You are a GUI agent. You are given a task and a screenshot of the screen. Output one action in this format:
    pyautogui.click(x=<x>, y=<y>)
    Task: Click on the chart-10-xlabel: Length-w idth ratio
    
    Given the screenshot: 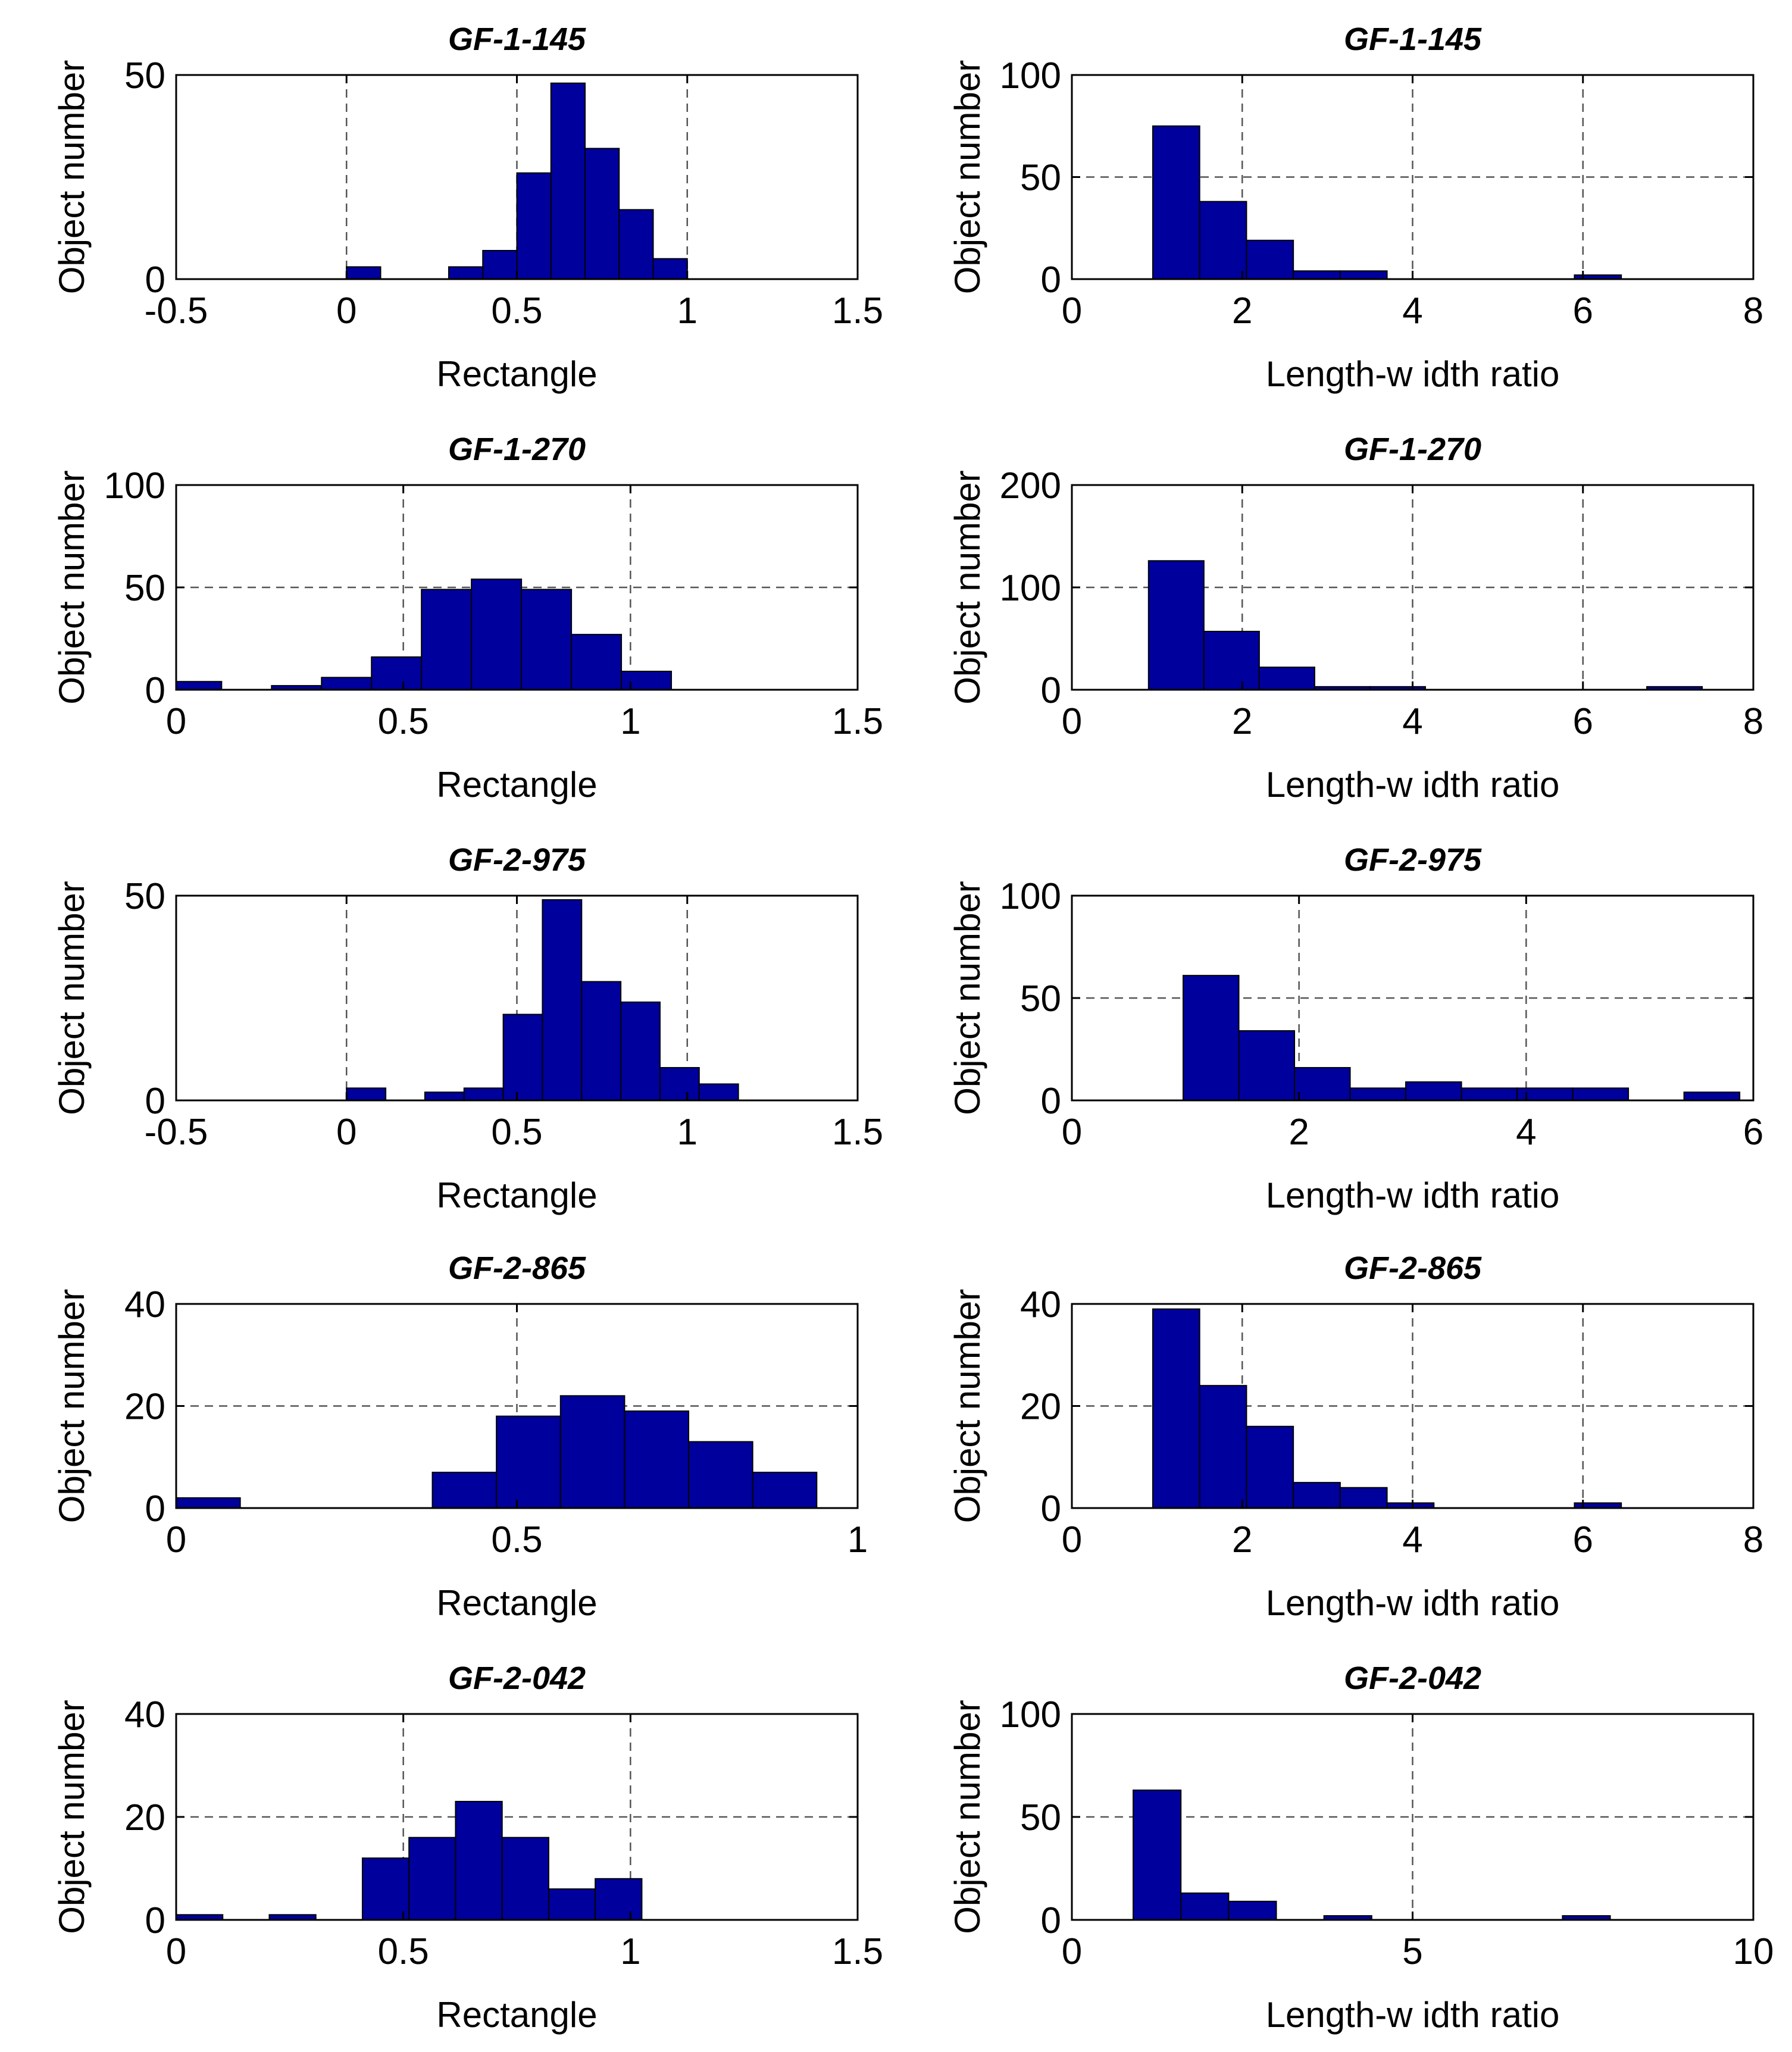 What is the action you would take?
    pyautogui.click(x=1413, y=2015)
    